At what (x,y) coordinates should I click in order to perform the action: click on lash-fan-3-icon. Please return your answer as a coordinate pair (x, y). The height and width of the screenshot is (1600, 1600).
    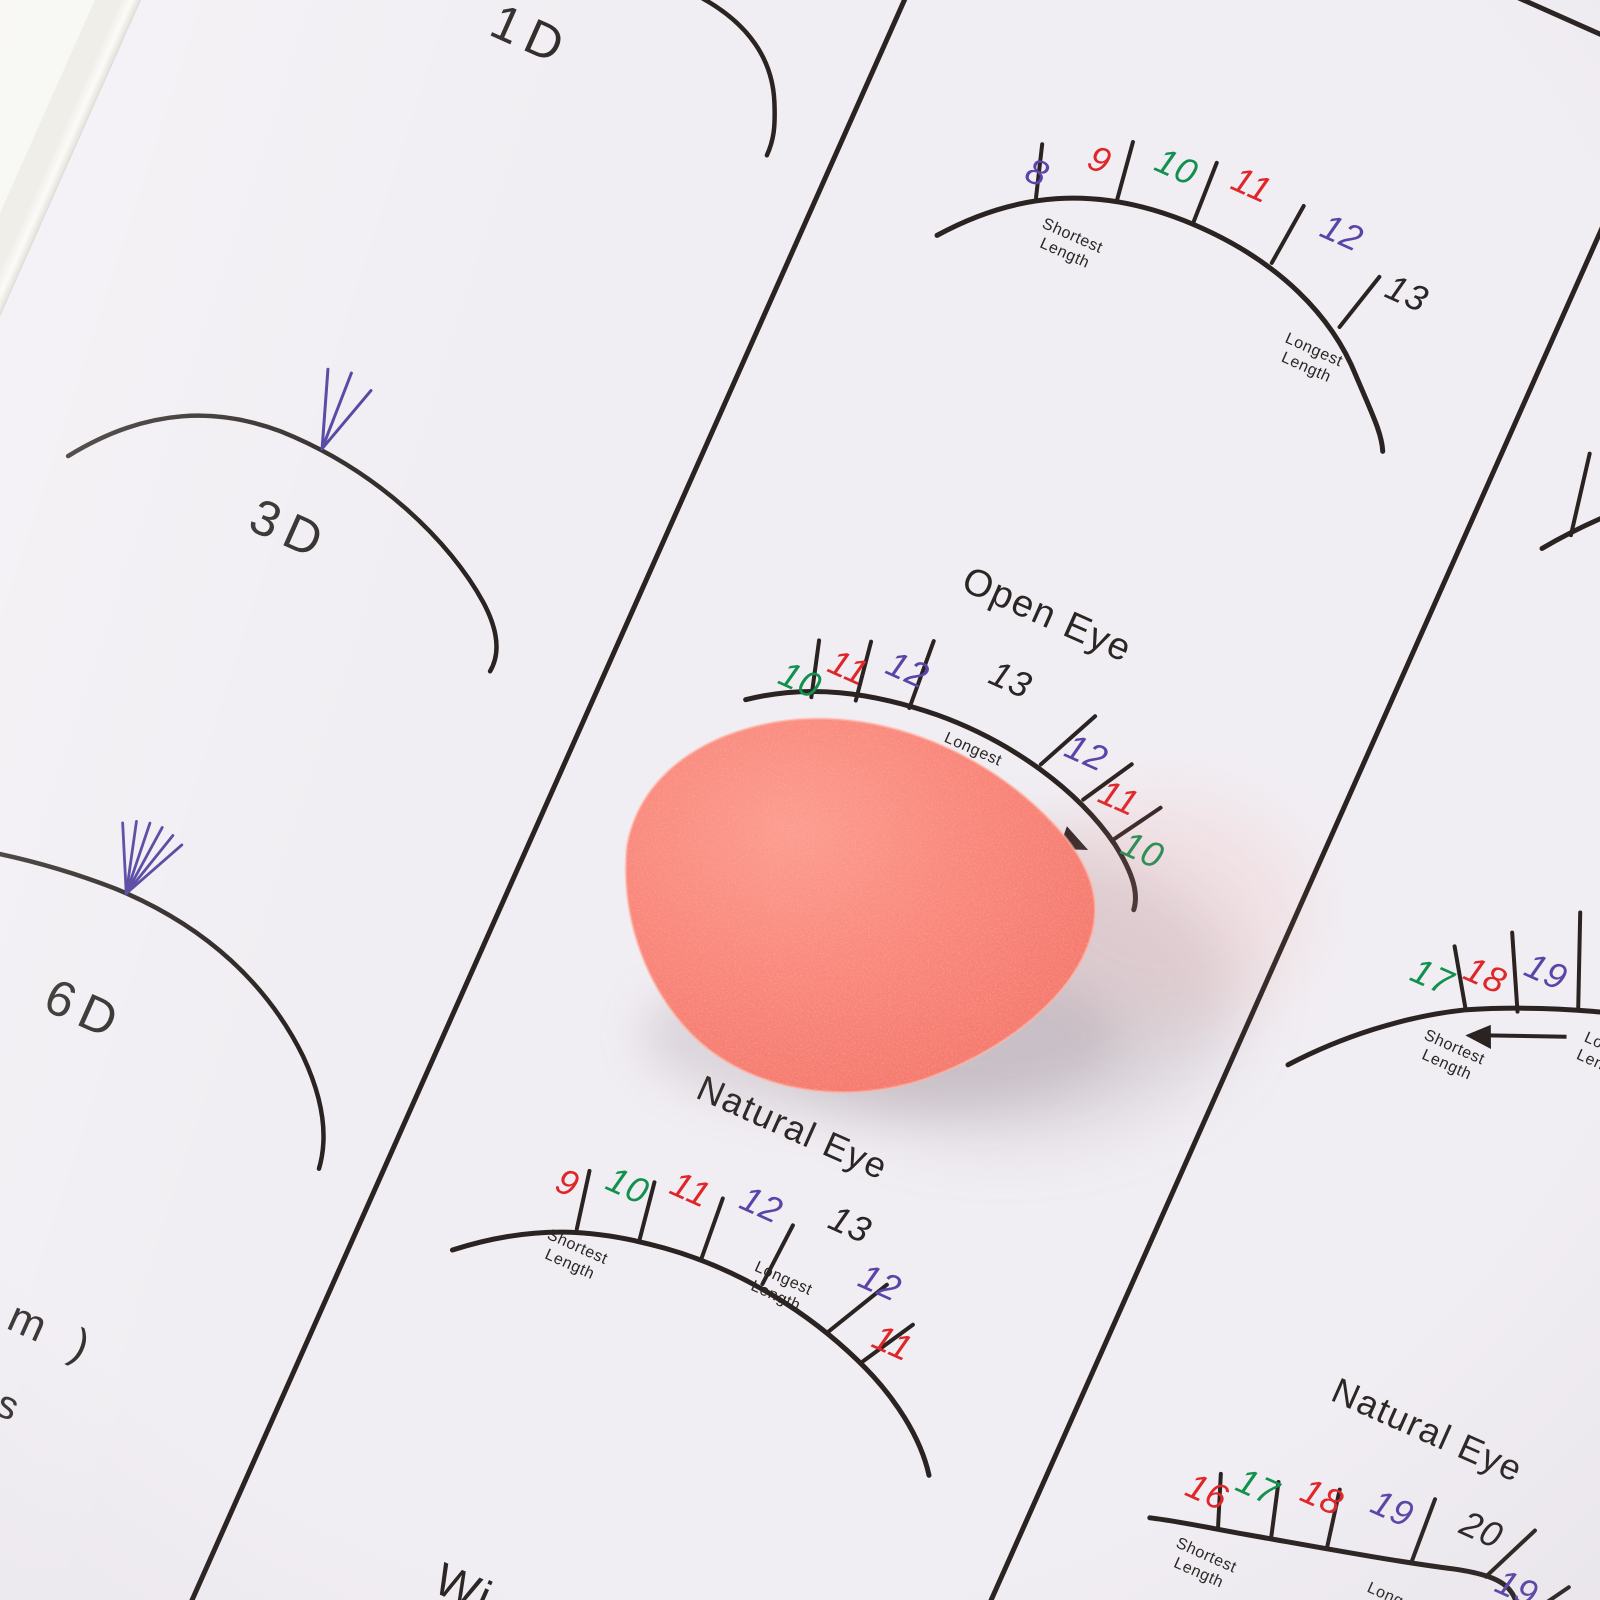
    Looking at the image, I should click on (346, 409).